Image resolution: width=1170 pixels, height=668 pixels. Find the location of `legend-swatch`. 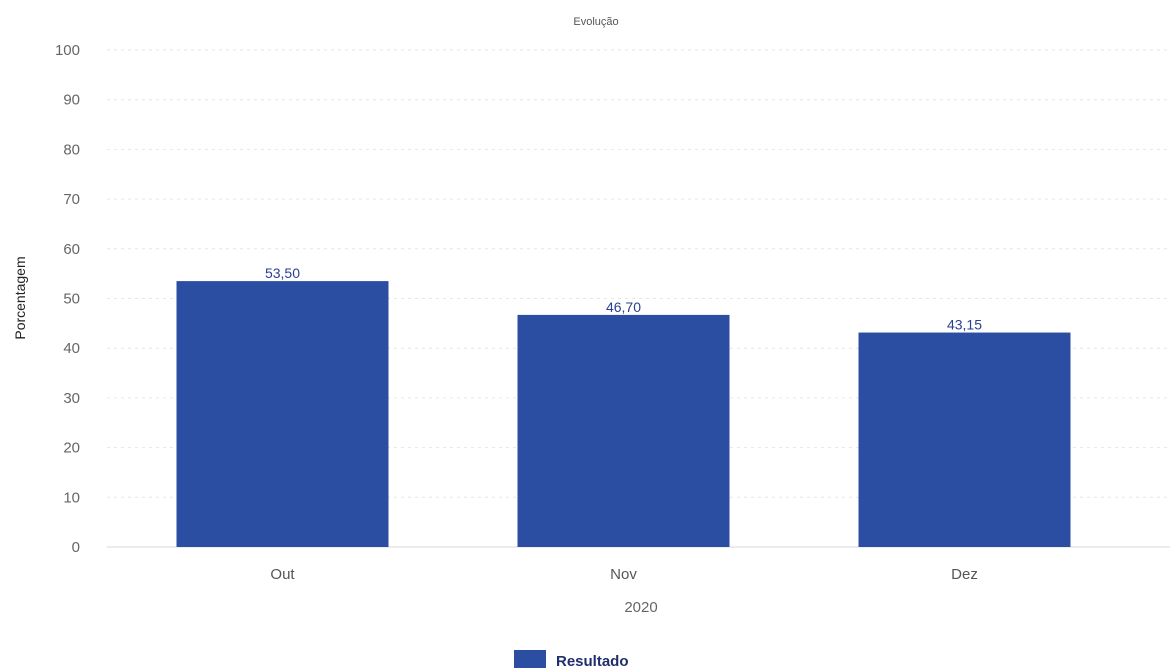

legend-swatch is located at coordinates (530, 659).